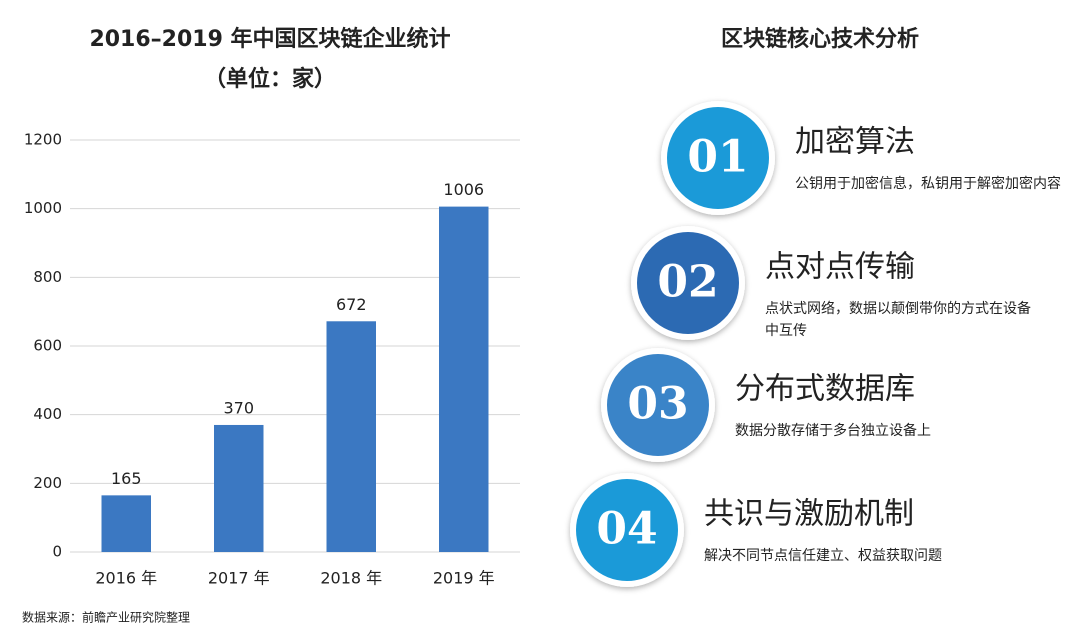 This screenshot has width=1080, height=644. Describe the element at coordinates (238, 407) in the screenshot. I see `data-label: 370` at that location.